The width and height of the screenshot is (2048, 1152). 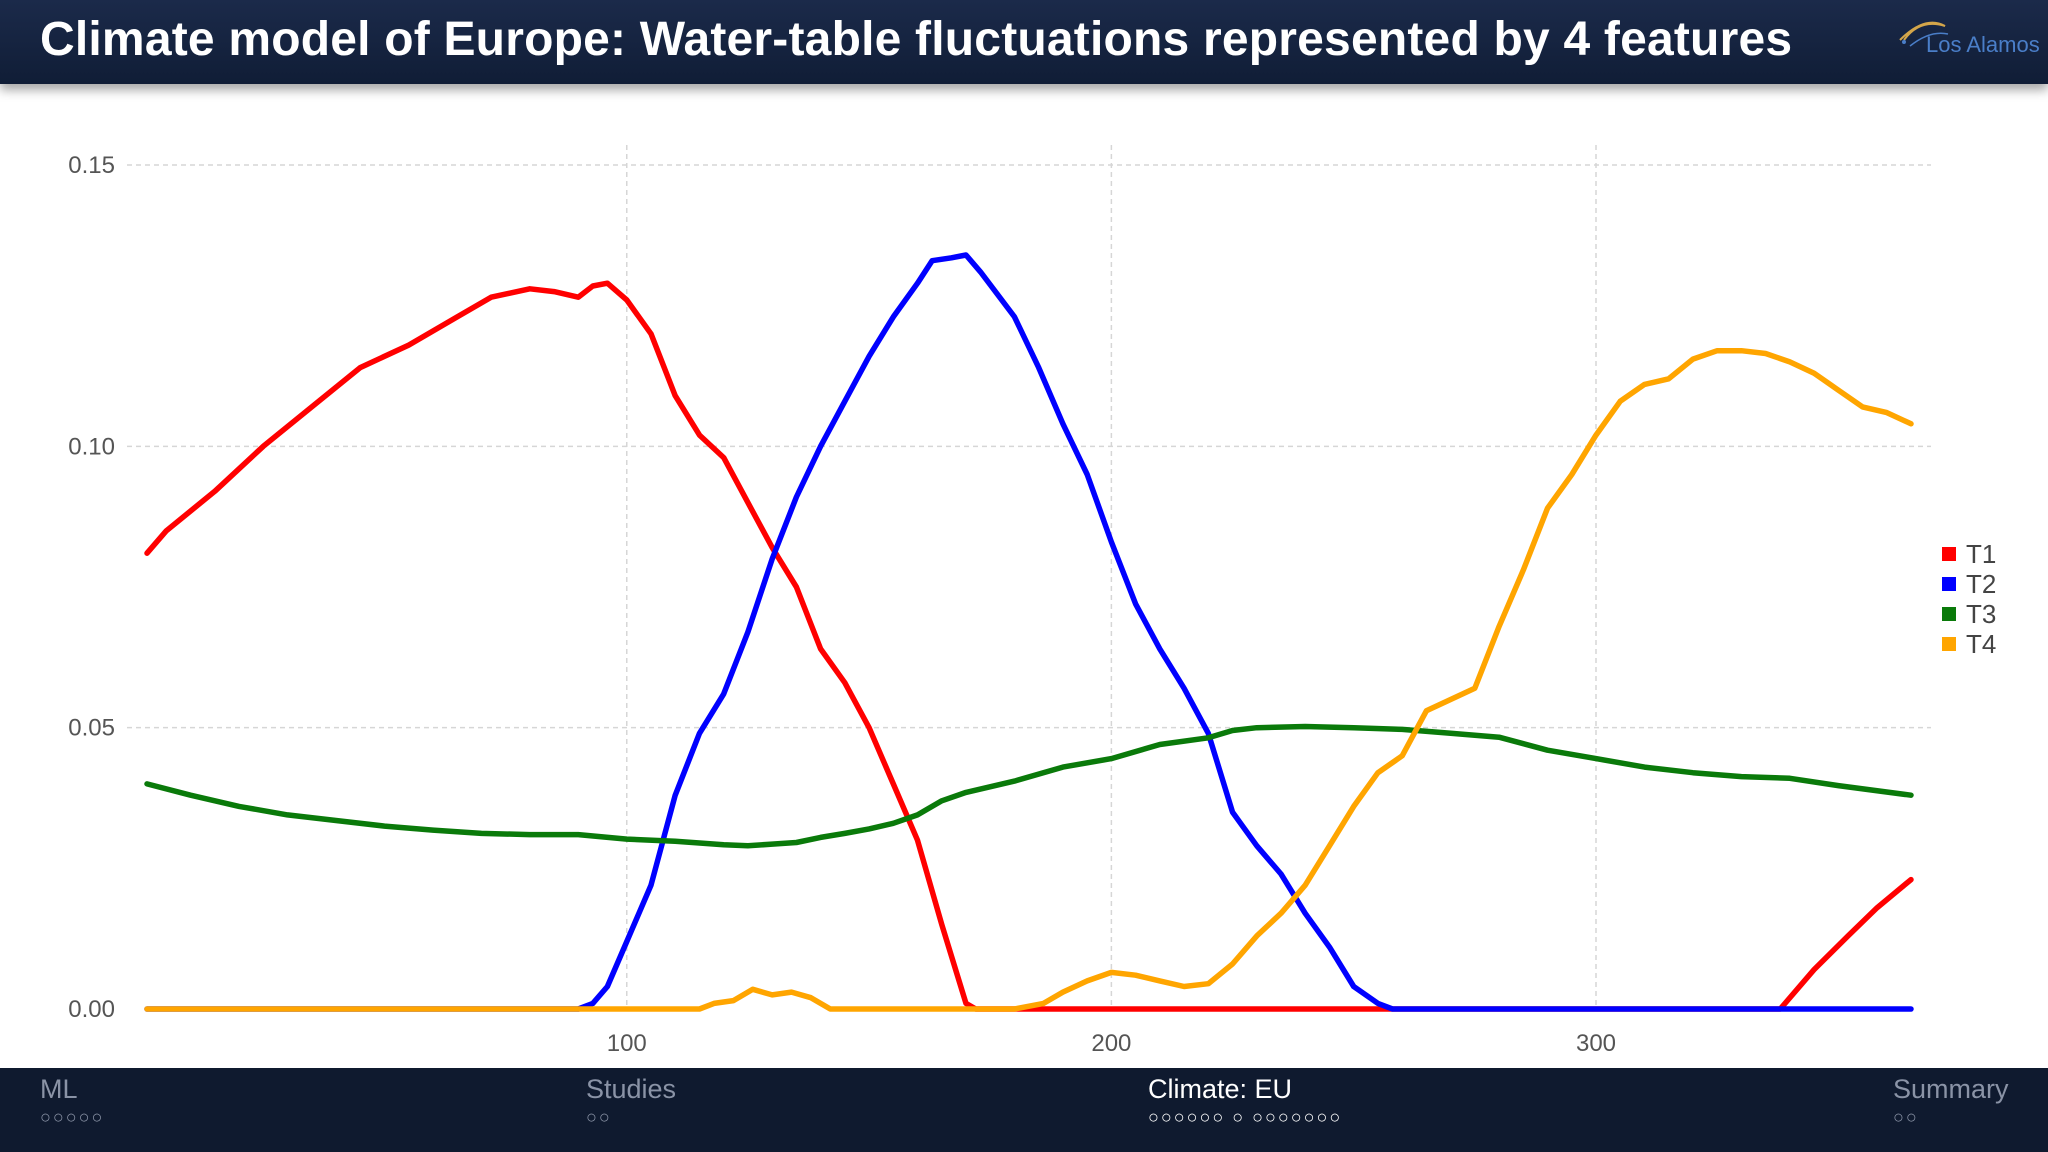 What do you see at coordinates (1029, 786) in the screenshot?
I see `series-line-t3` at bounding box center [1029, 786].